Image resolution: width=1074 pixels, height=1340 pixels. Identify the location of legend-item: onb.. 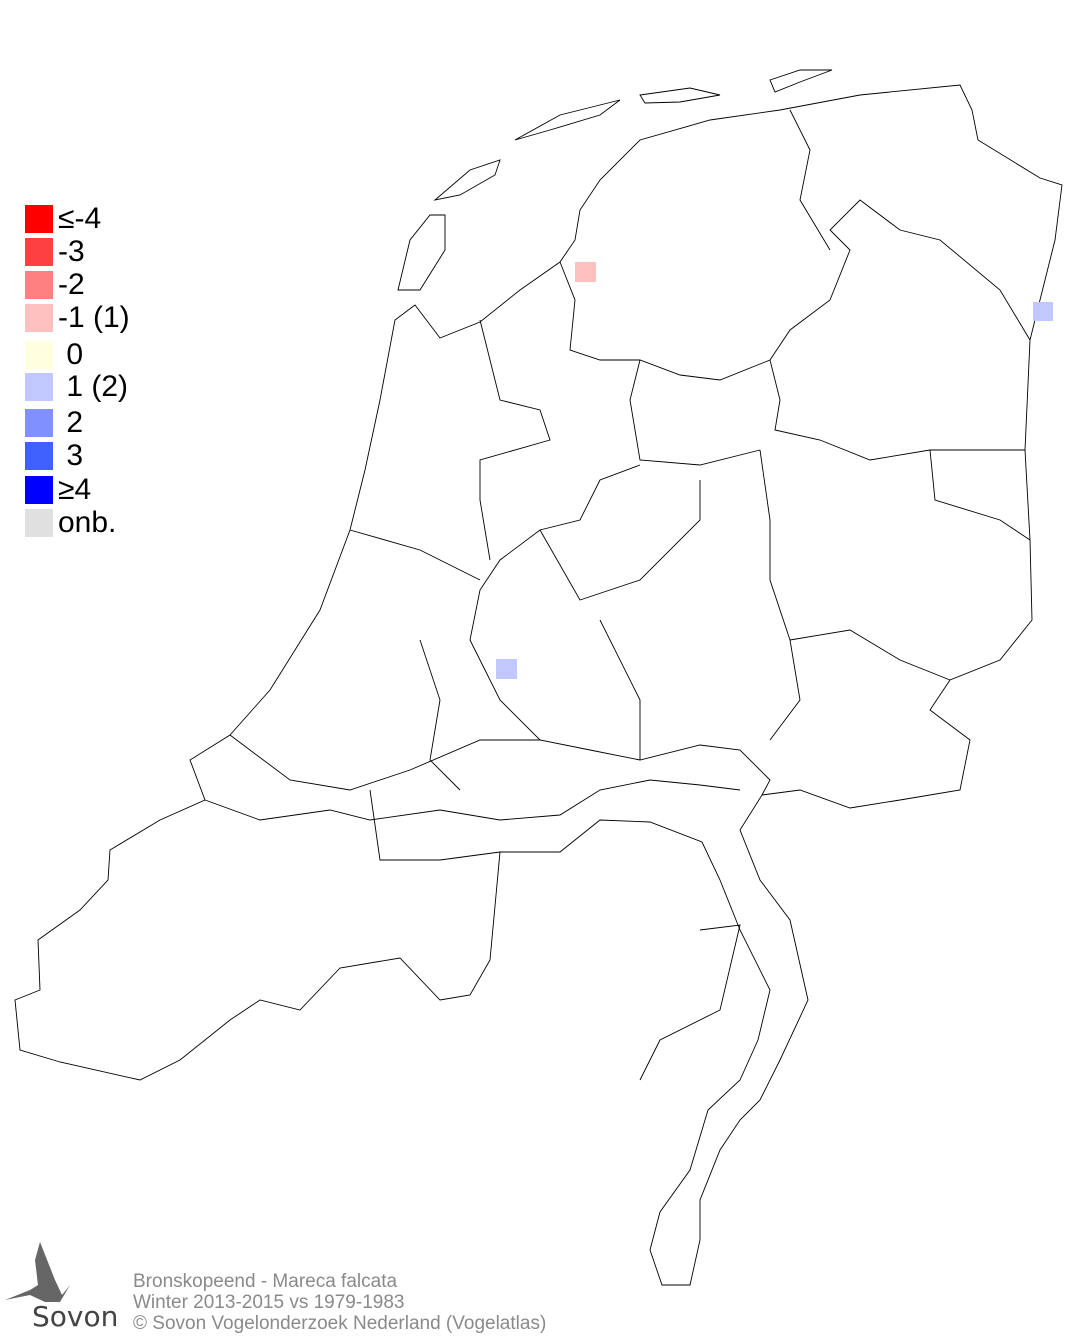
(71, 522).